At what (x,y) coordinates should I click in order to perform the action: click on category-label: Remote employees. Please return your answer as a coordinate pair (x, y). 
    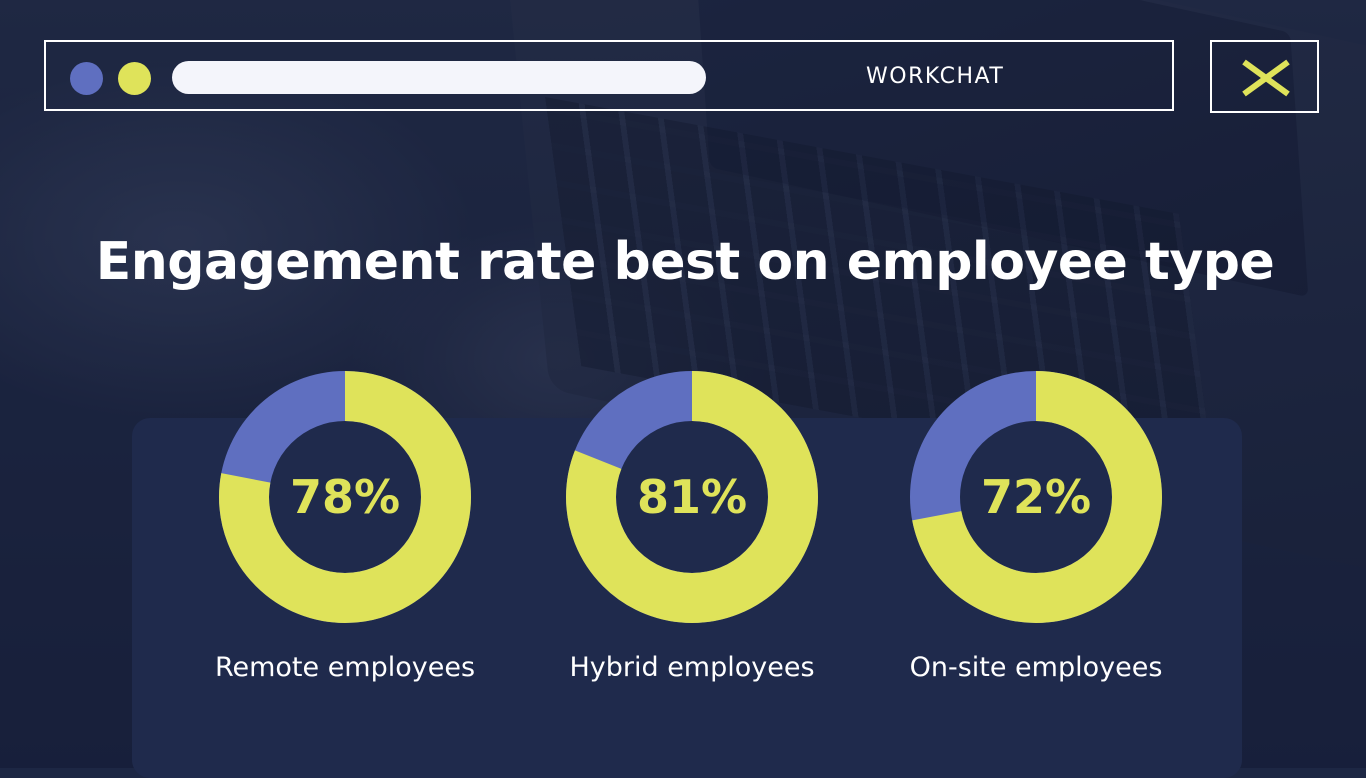
    Looking at the image, I should click on (345, 667).